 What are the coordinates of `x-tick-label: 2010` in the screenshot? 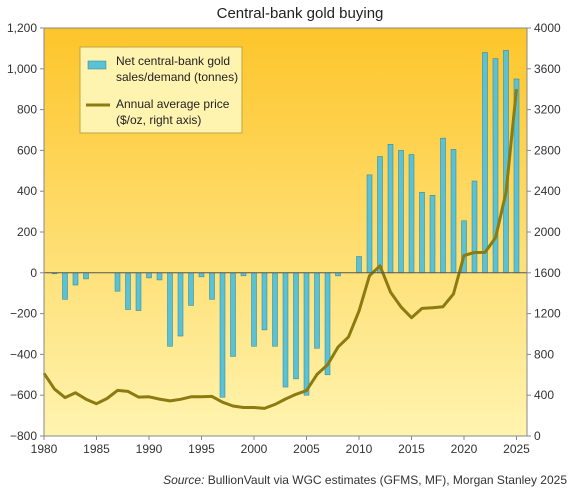 It's located at (359, 449).